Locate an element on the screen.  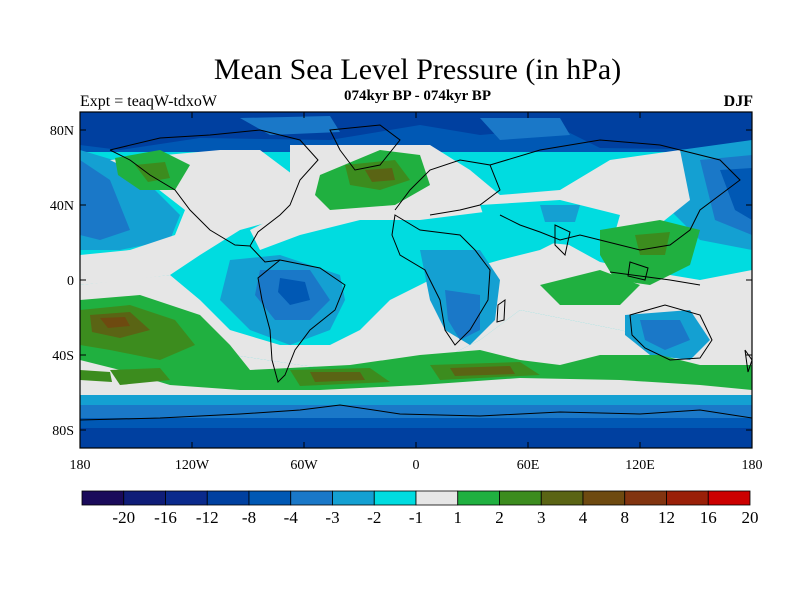
plot-subtitle: 074kyr BP - 074kyr BP is located at coordinates (417, 96).